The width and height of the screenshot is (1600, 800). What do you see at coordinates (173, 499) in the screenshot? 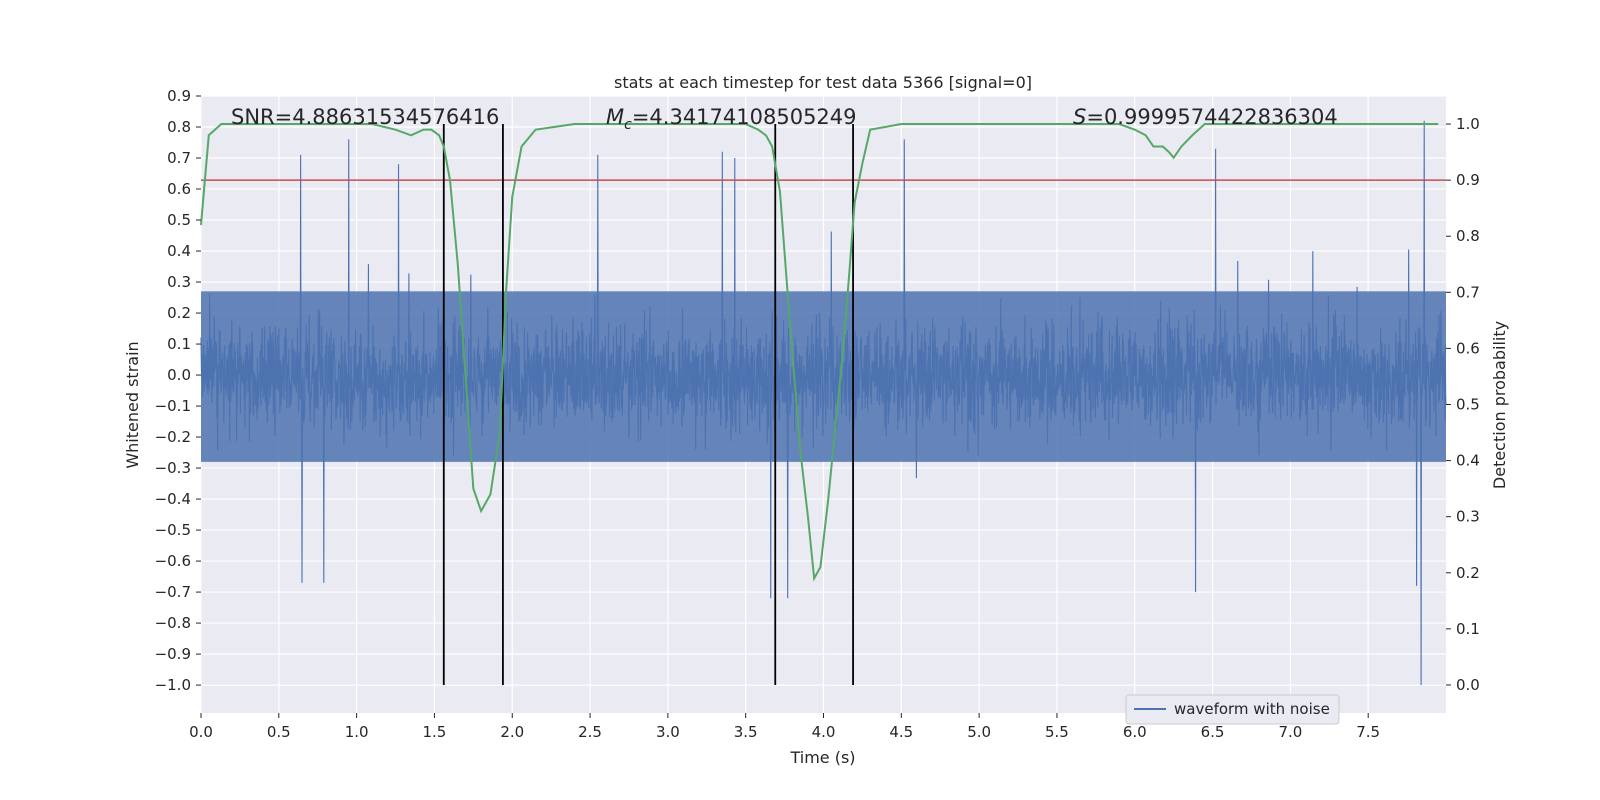
I see `left-y-tick-label: −0.4` at bounding box center [173, 499].